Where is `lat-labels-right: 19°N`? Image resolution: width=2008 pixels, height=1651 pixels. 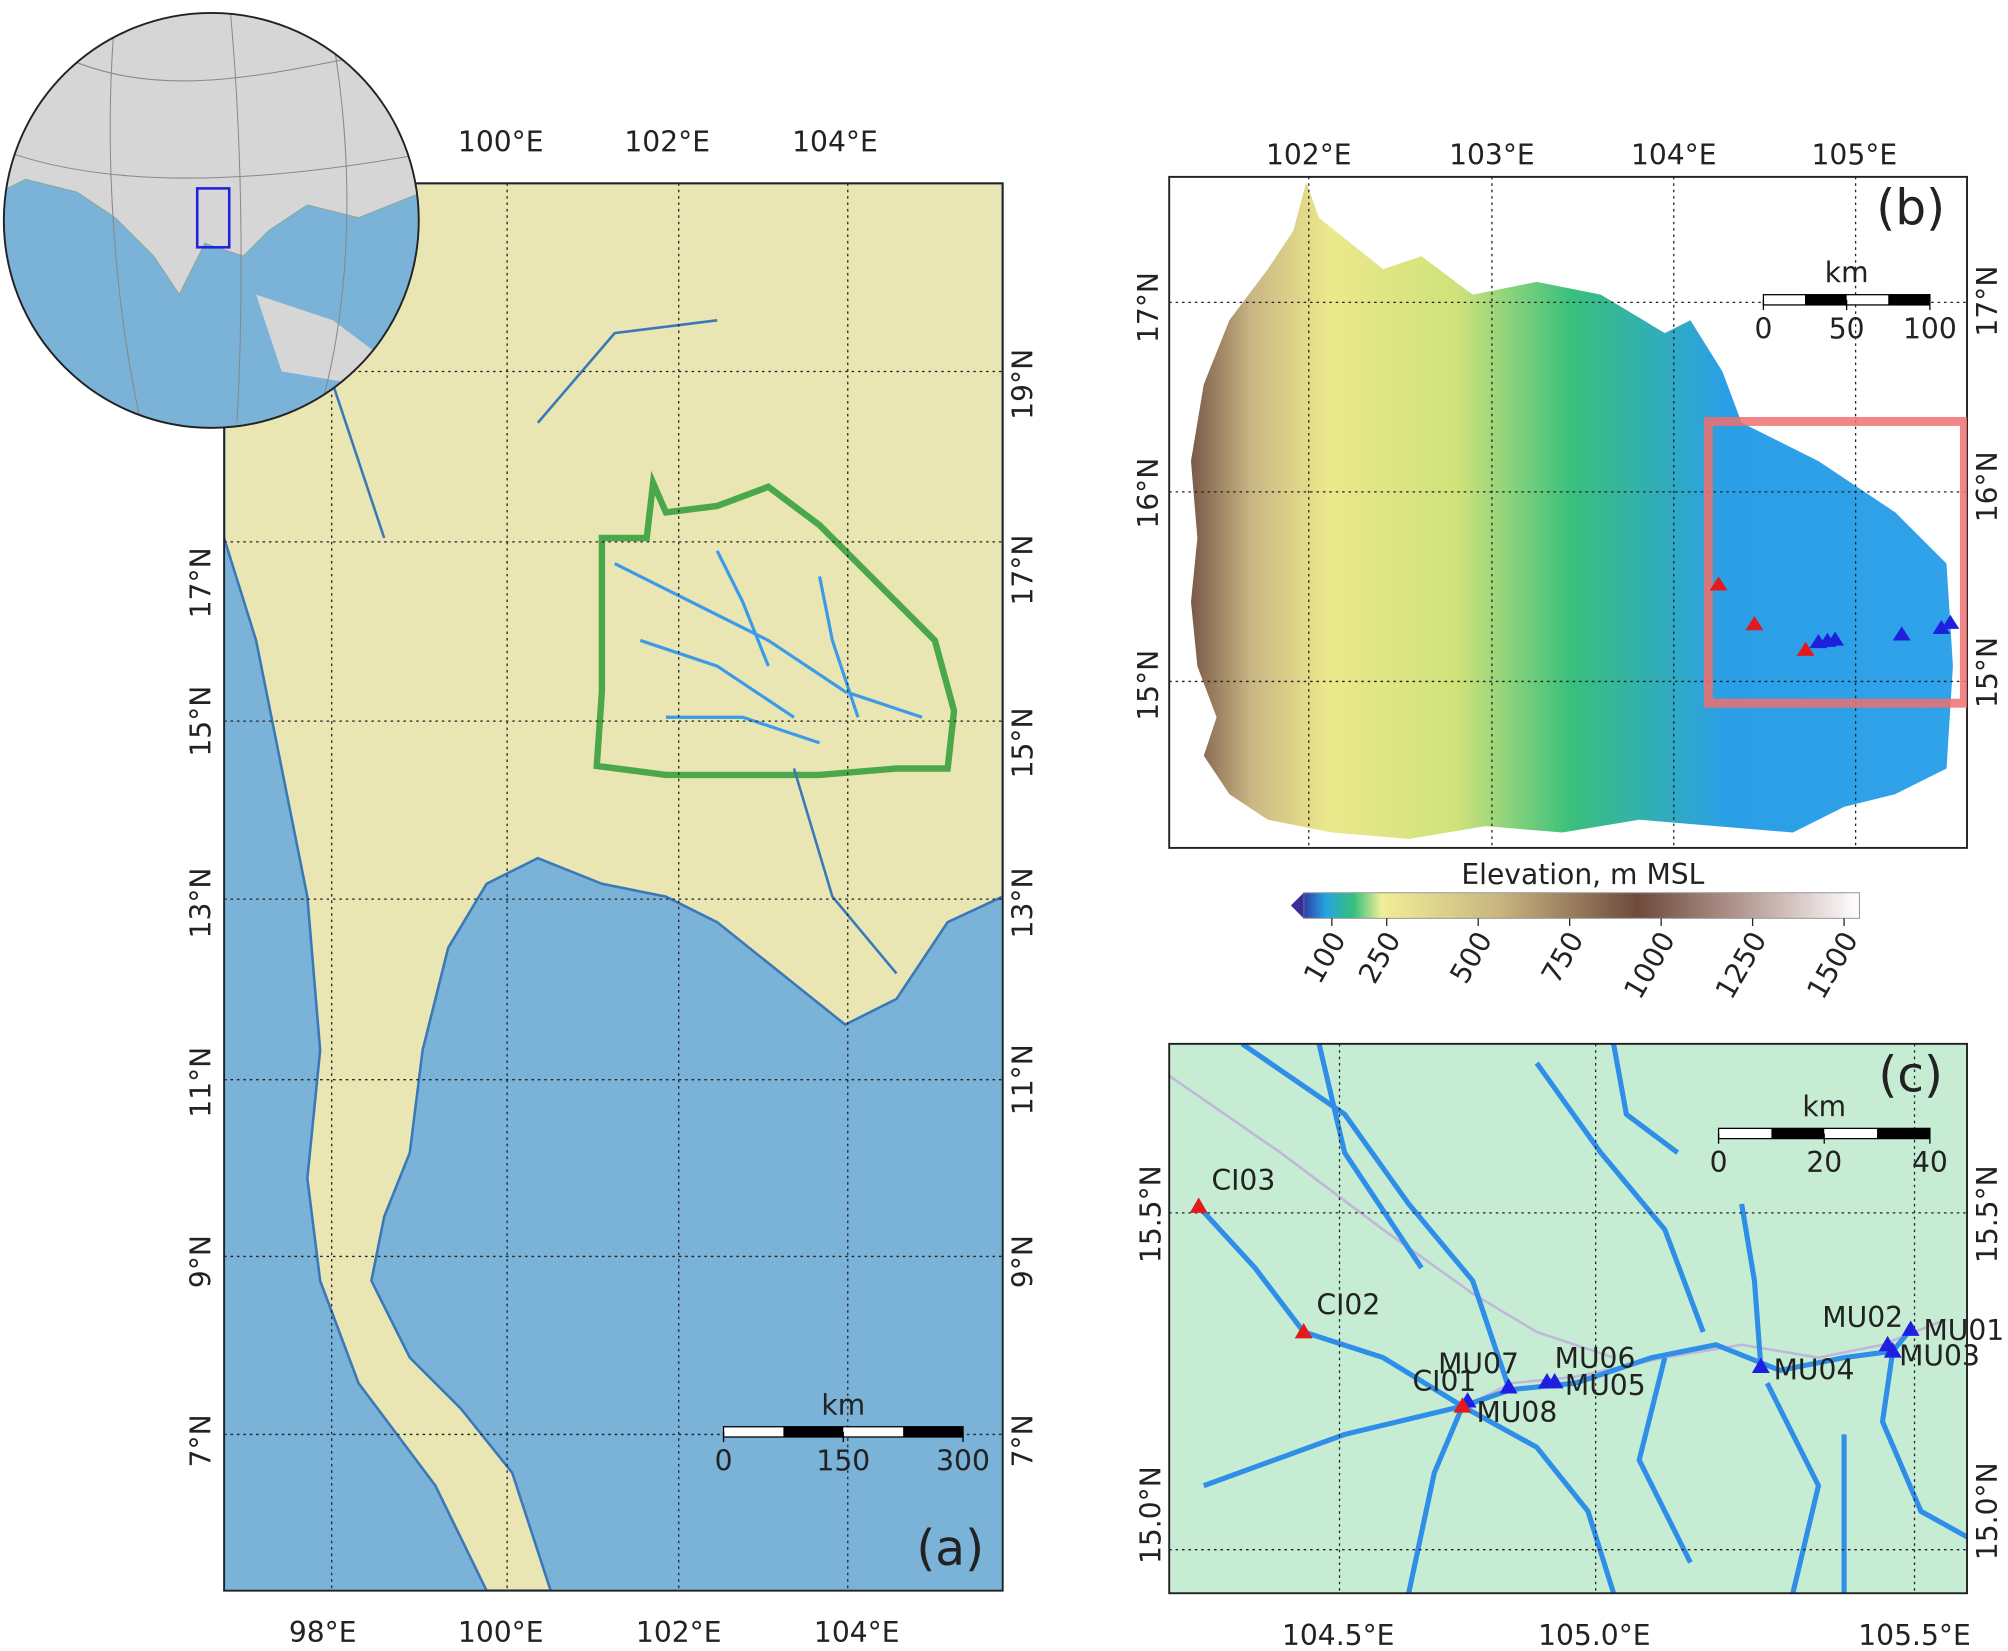
lat-labels-right: 19°N is located at coordinates (1022, 384).